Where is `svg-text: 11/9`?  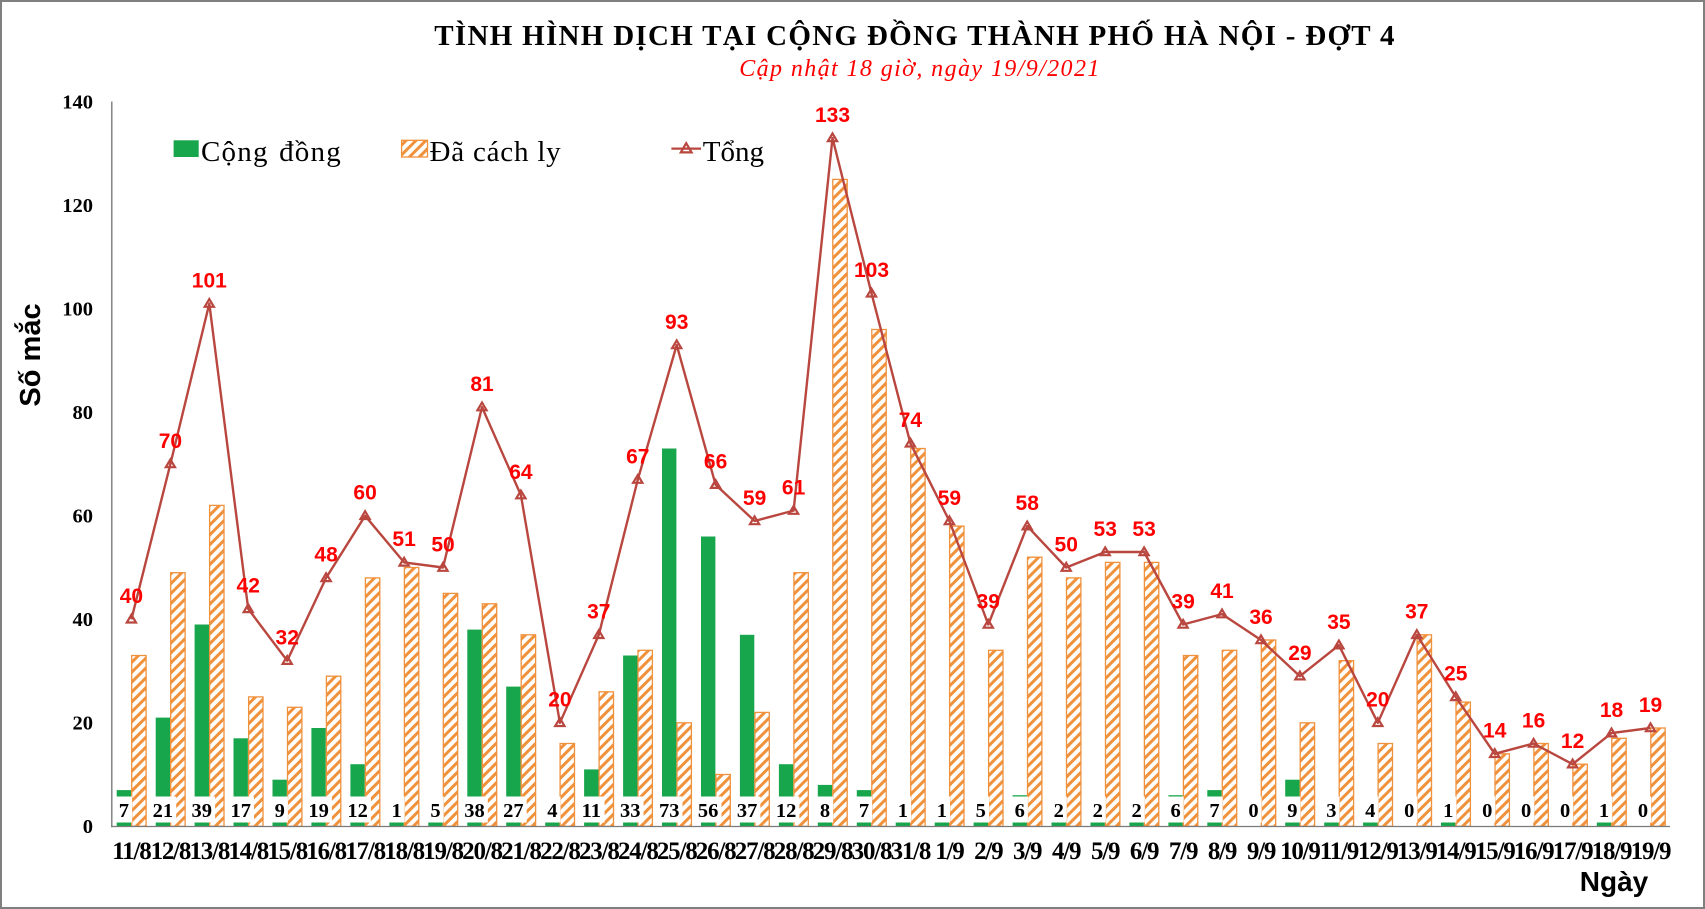
svg-text: 11/9 is located at coordinates (1339, 851).